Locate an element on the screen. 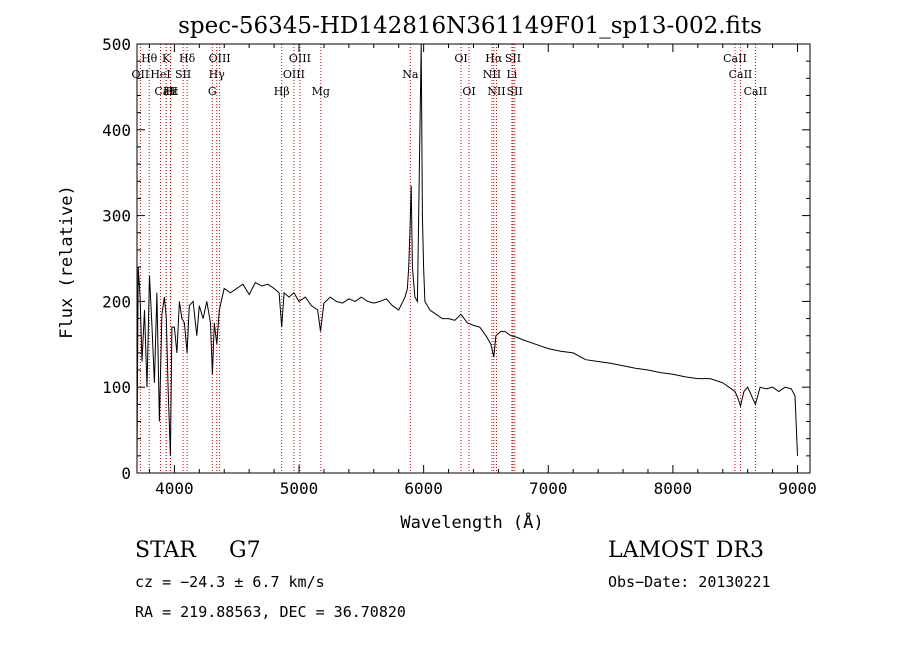  line-marker-label: H is located at coordinates (171, 91).